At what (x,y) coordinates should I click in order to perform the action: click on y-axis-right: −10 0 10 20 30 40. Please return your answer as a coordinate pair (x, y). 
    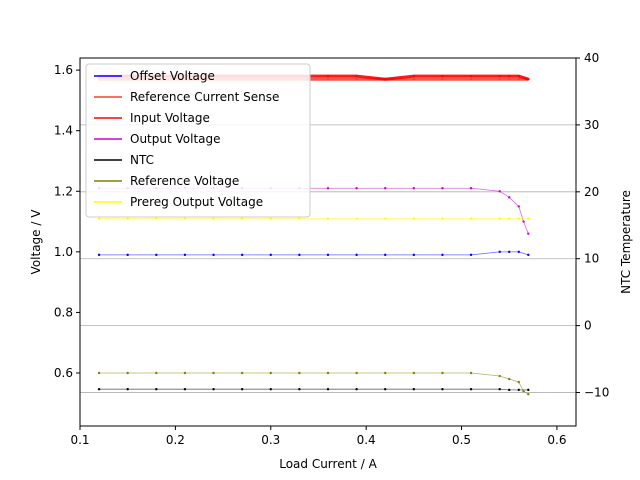
    Looking at the image, I should click on (592, 225).